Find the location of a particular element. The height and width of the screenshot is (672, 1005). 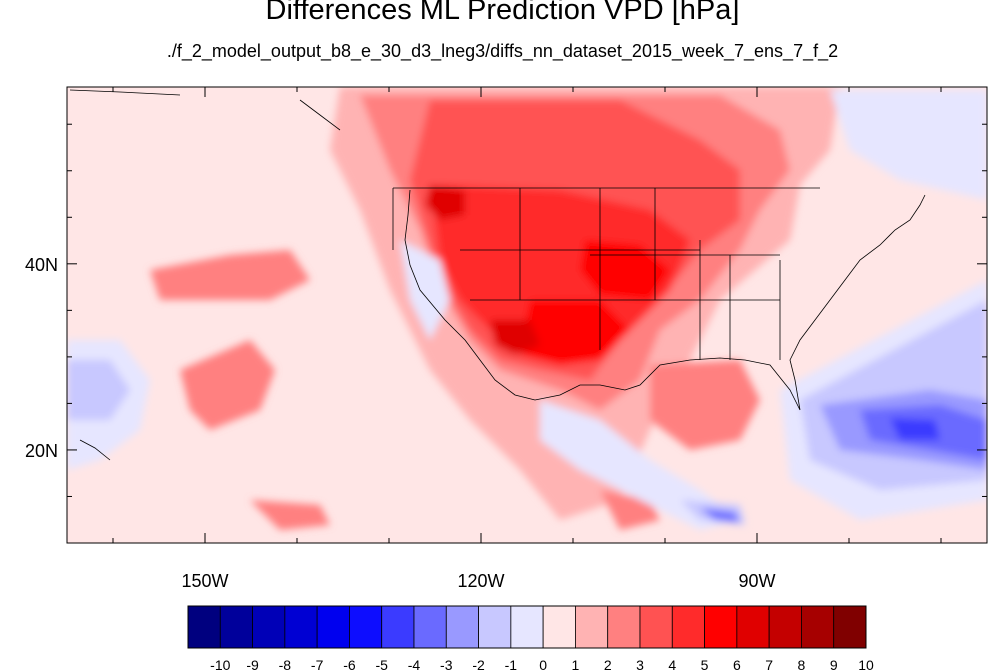

colorbar-label: 9 is located at coordinates (834, 664).